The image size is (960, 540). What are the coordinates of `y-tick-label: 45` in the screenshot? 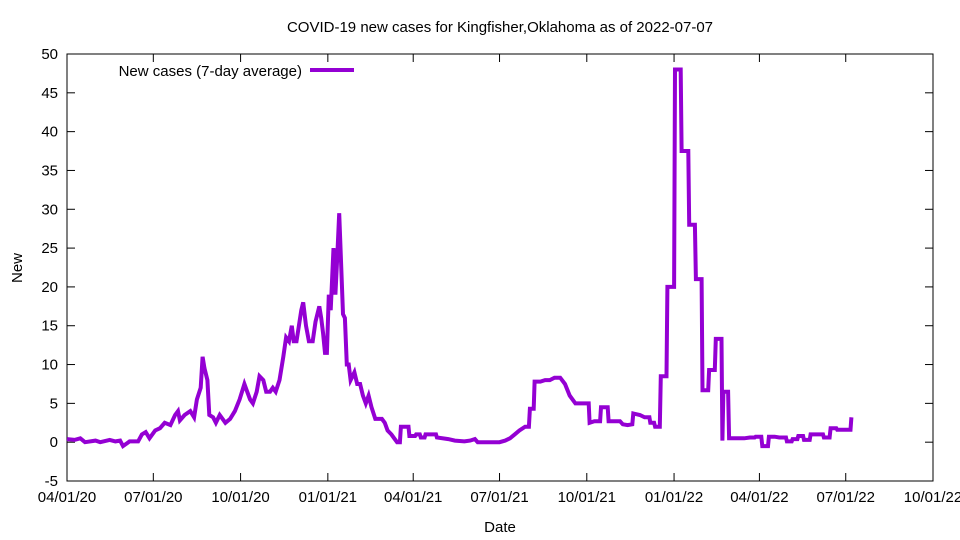 It's located at (49, 93).